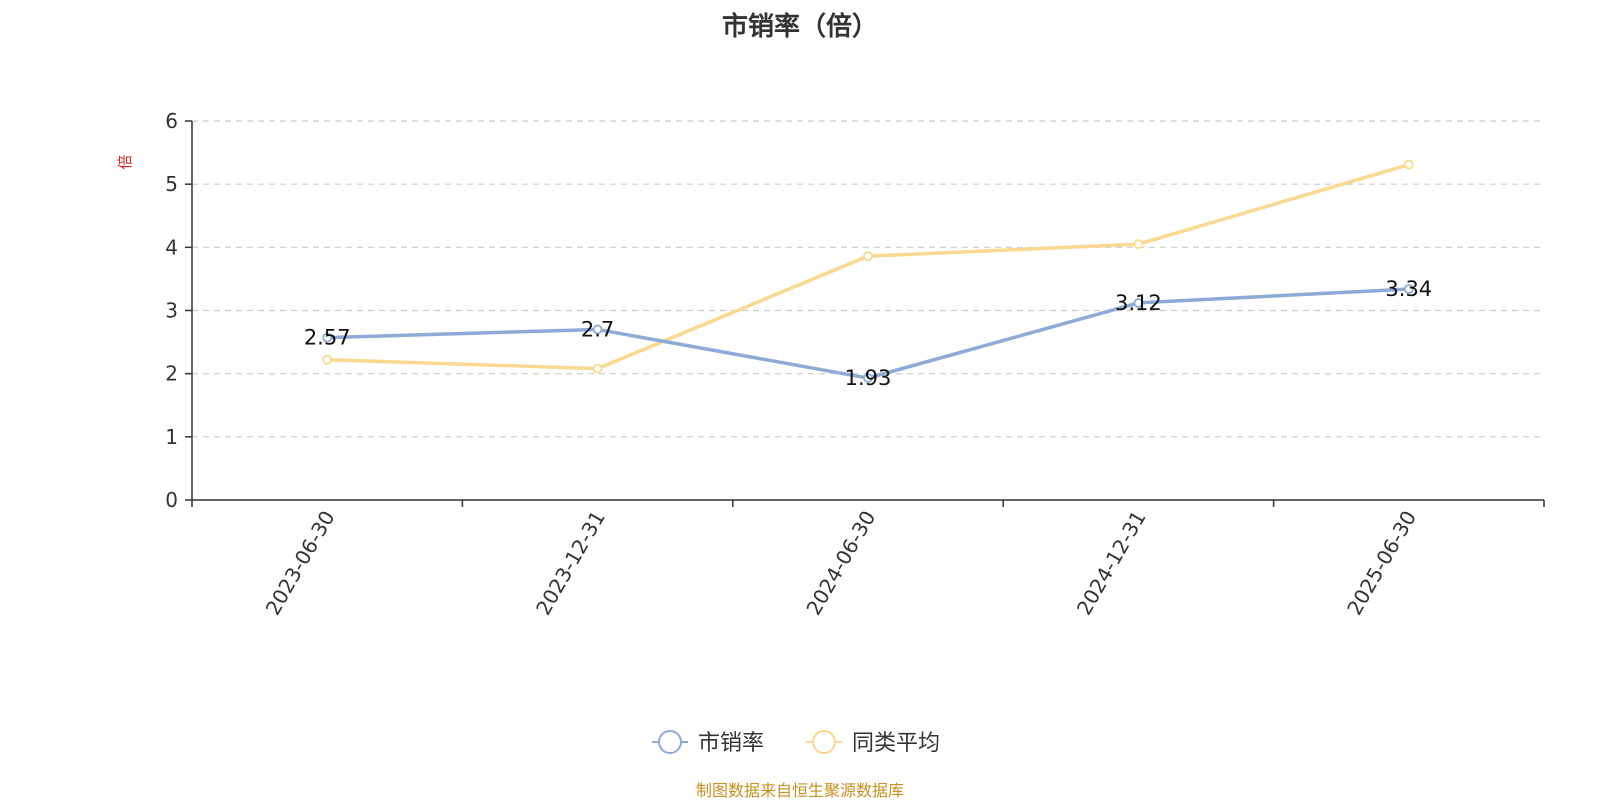 The height and width of the screenshot is (801, 1600). Describe the element at coordinates (731, 743) in the screenshot. I see `legend-label: 市销率` at that location.